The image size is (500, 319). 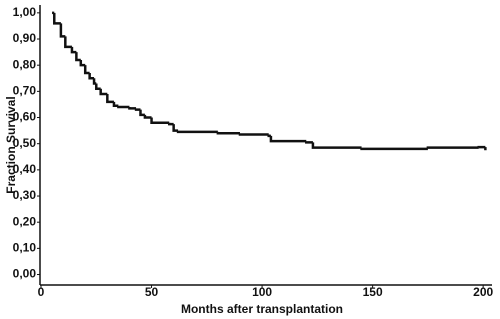 I want to click on y-tick-label: 0,90, so click(x=25, y=38).